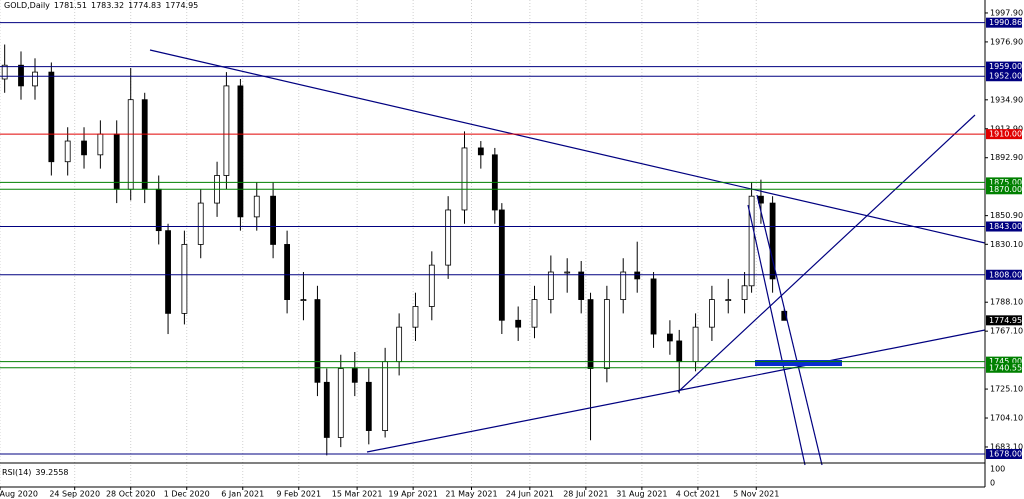 The image size is (1024, 499). Describe the element at coordinates (242, 494) in the screenshot. I see `x-tick-label: 6 Jan 2021` at that location.